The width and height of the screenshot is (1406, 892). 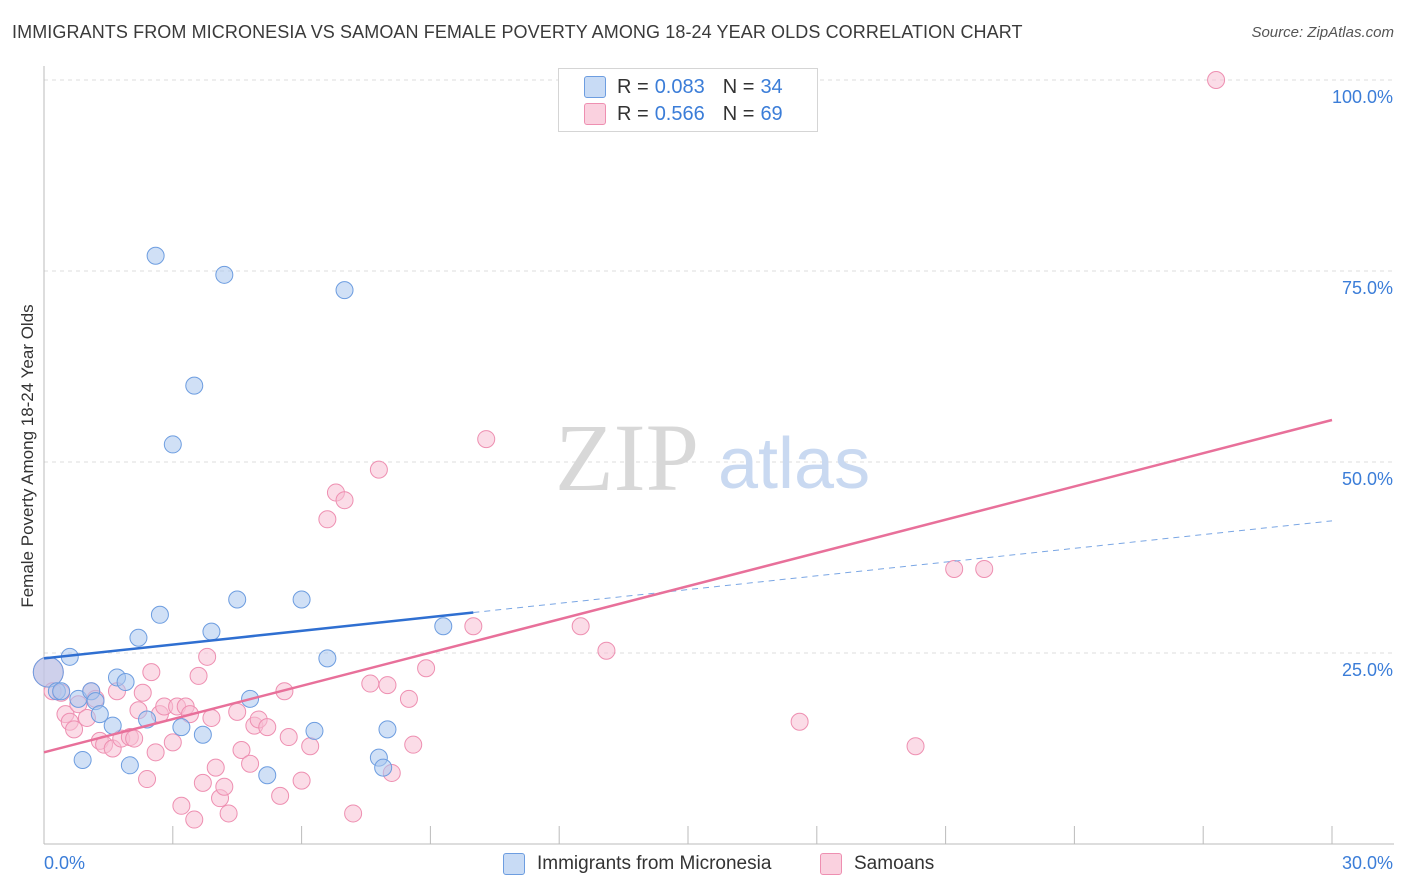 I want to click on legend-row-micronesia: R = 0.083 N = 34, so click(x=683, y=87).